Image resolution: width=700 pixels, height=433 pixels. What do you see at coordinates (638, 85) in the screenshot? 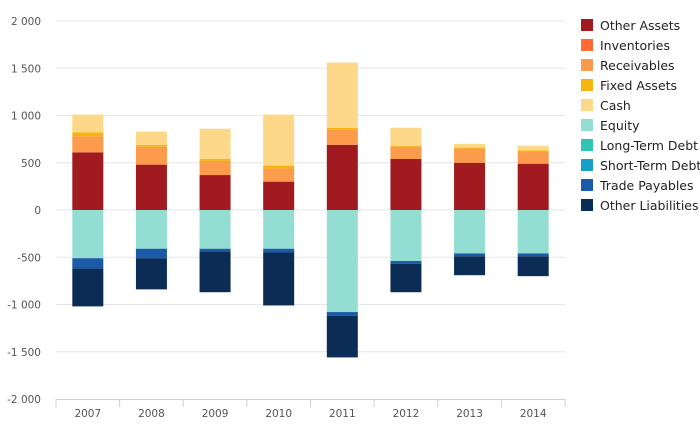
I see `legend-label: Fixed Assets` at bounding box center [638, 85].